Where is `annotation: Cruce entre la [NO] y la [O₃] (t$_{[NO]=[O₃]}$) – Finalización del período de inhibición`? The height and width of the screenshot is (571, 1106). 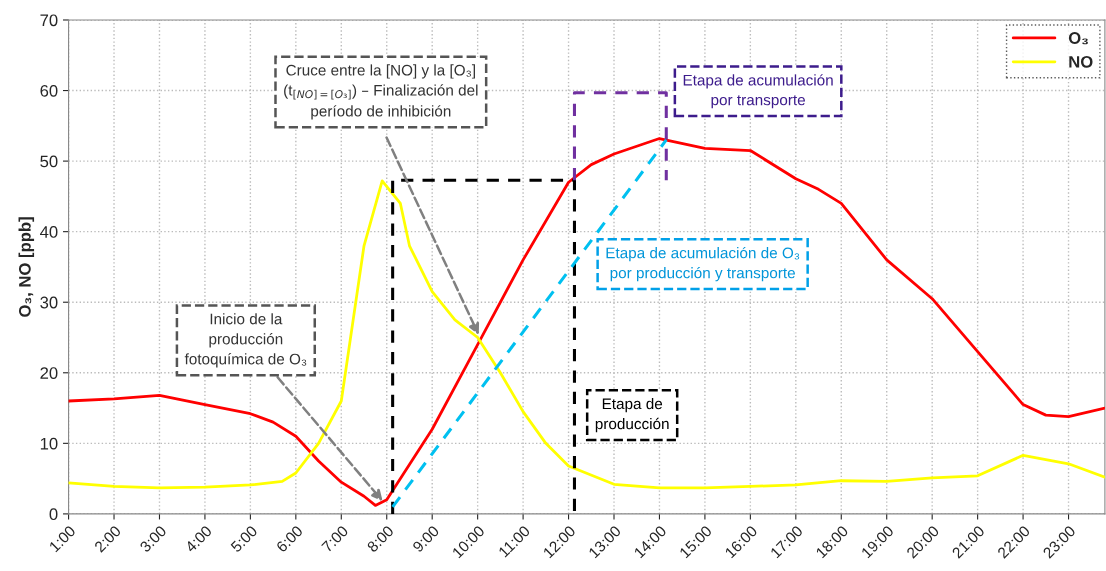
annotation: Cruce entre la [NO] y la [O₃] (t$_{[NO]=[O₃]}$) – Finalización del período de inhibición is located at coordinates (381, 92).